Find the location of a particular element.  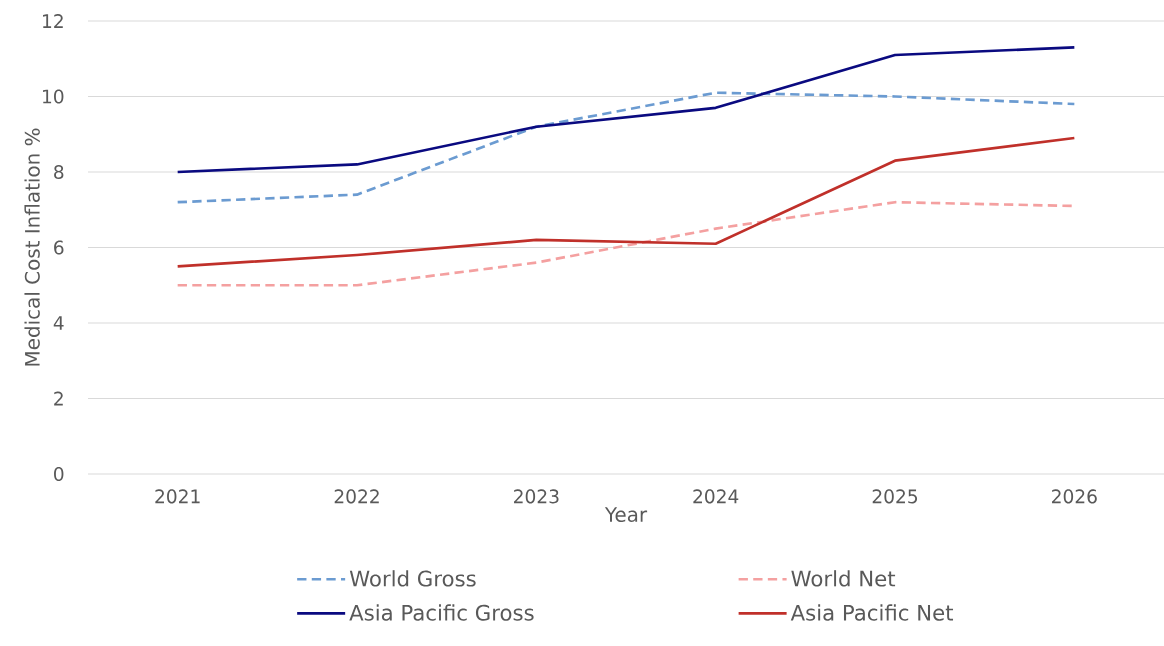

x-tick-label: 2022 is located at coordinates (356, 496).